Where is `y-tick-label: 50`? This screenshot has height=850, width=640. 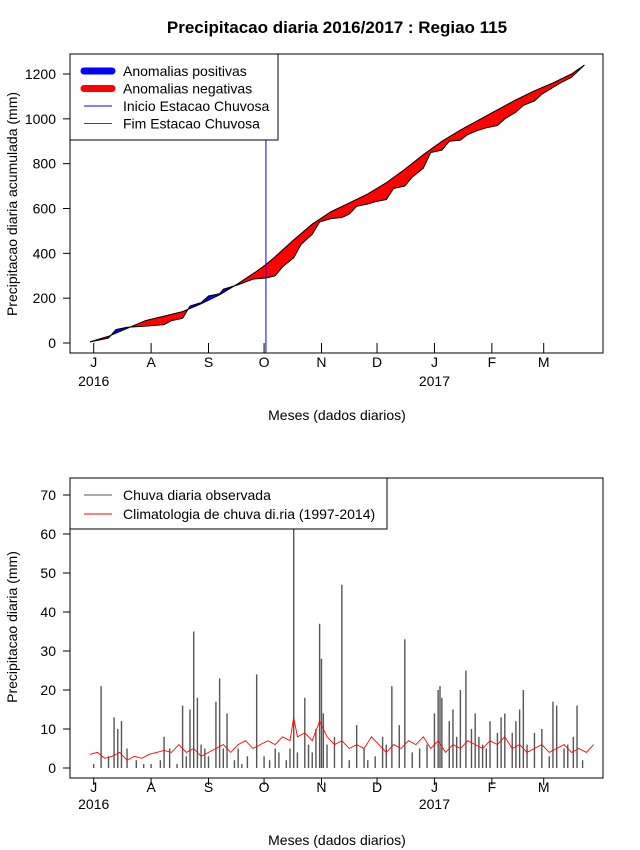 y-tick-label: 50 is located at coordinates (48, 573).